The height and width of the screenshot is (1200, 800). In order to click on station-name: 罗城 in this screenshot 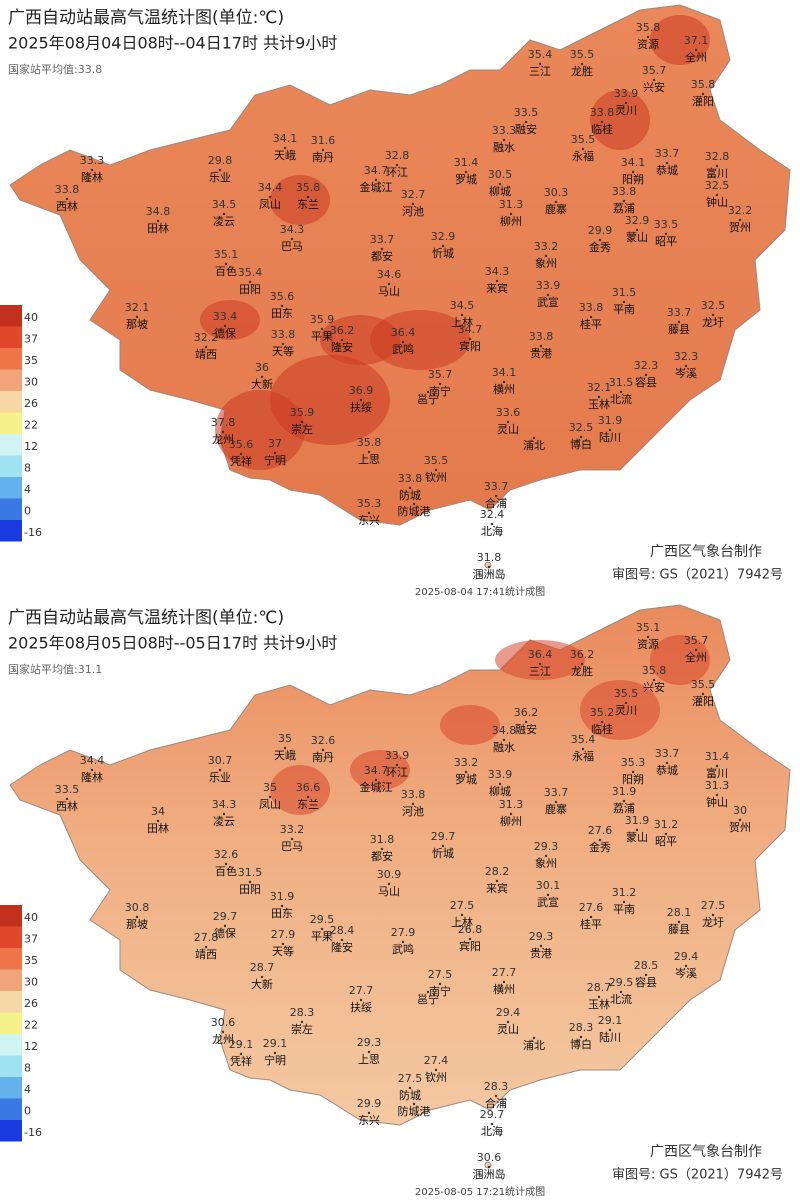, I will do `click(466, 779)`.